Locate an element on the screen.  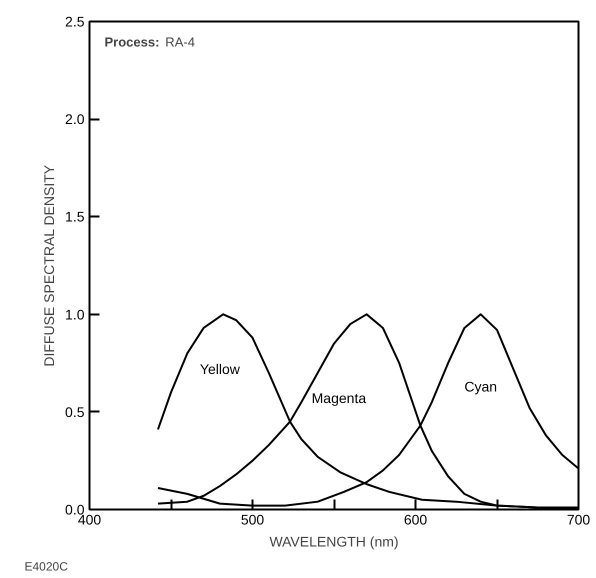
y-tick-label: 1.5 is located at coordinates (75, 216).